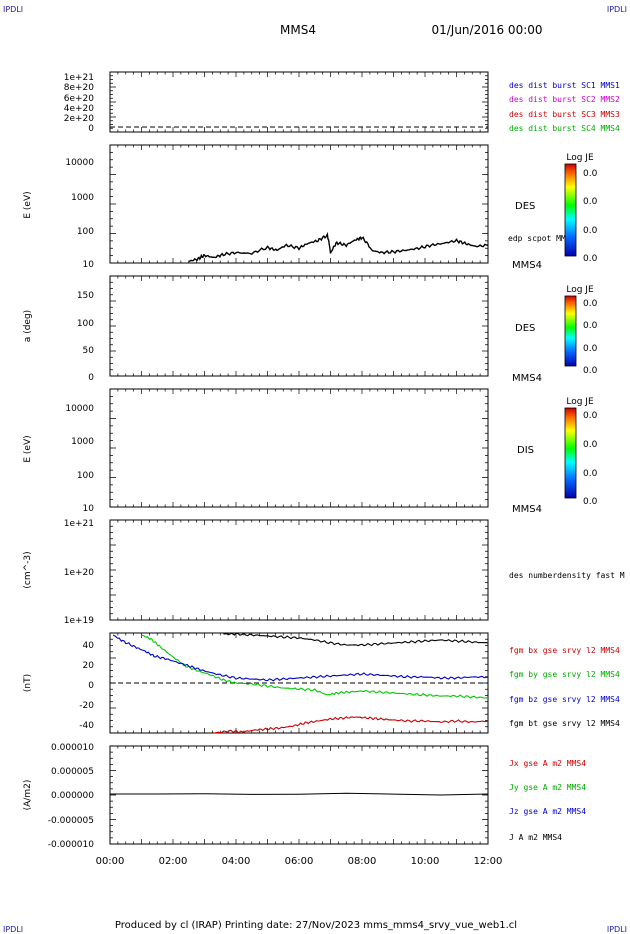  I want to click on p6-ylabel: (nT), so click(28, 683).